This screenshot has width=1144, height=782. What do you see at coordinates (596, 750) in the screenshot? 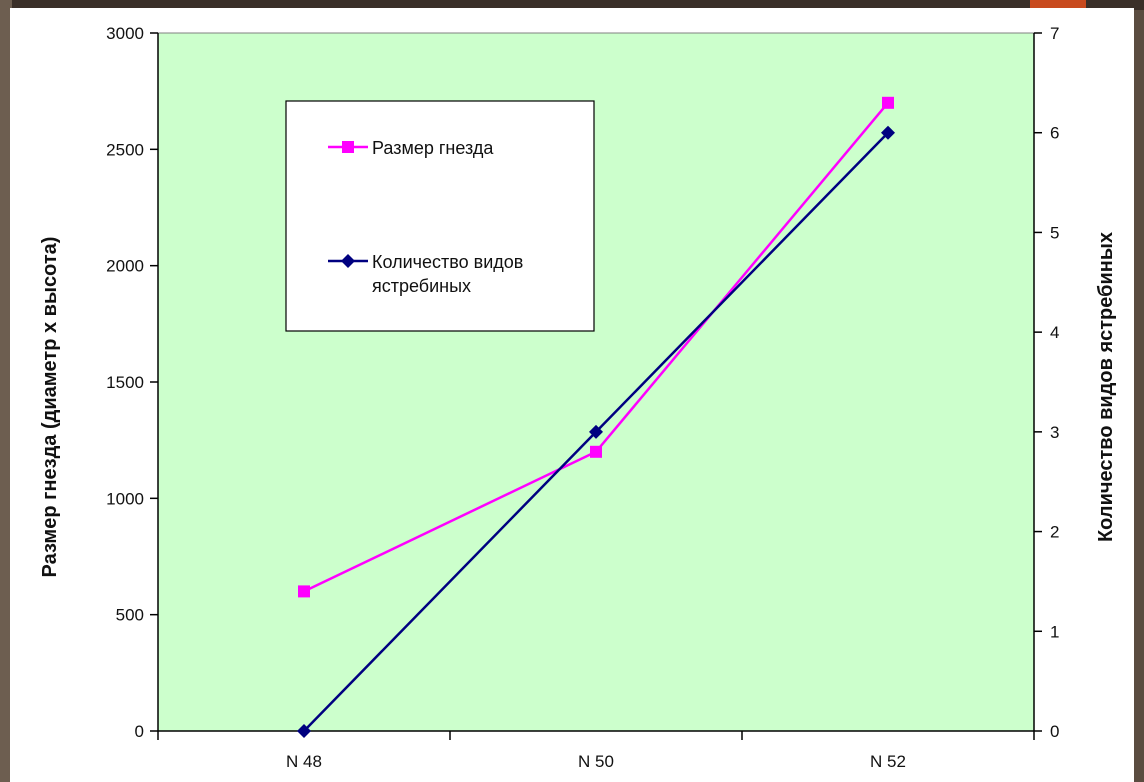
I see `x-axis: N 48 N 50 N 52` at bounding box center [596, 750].